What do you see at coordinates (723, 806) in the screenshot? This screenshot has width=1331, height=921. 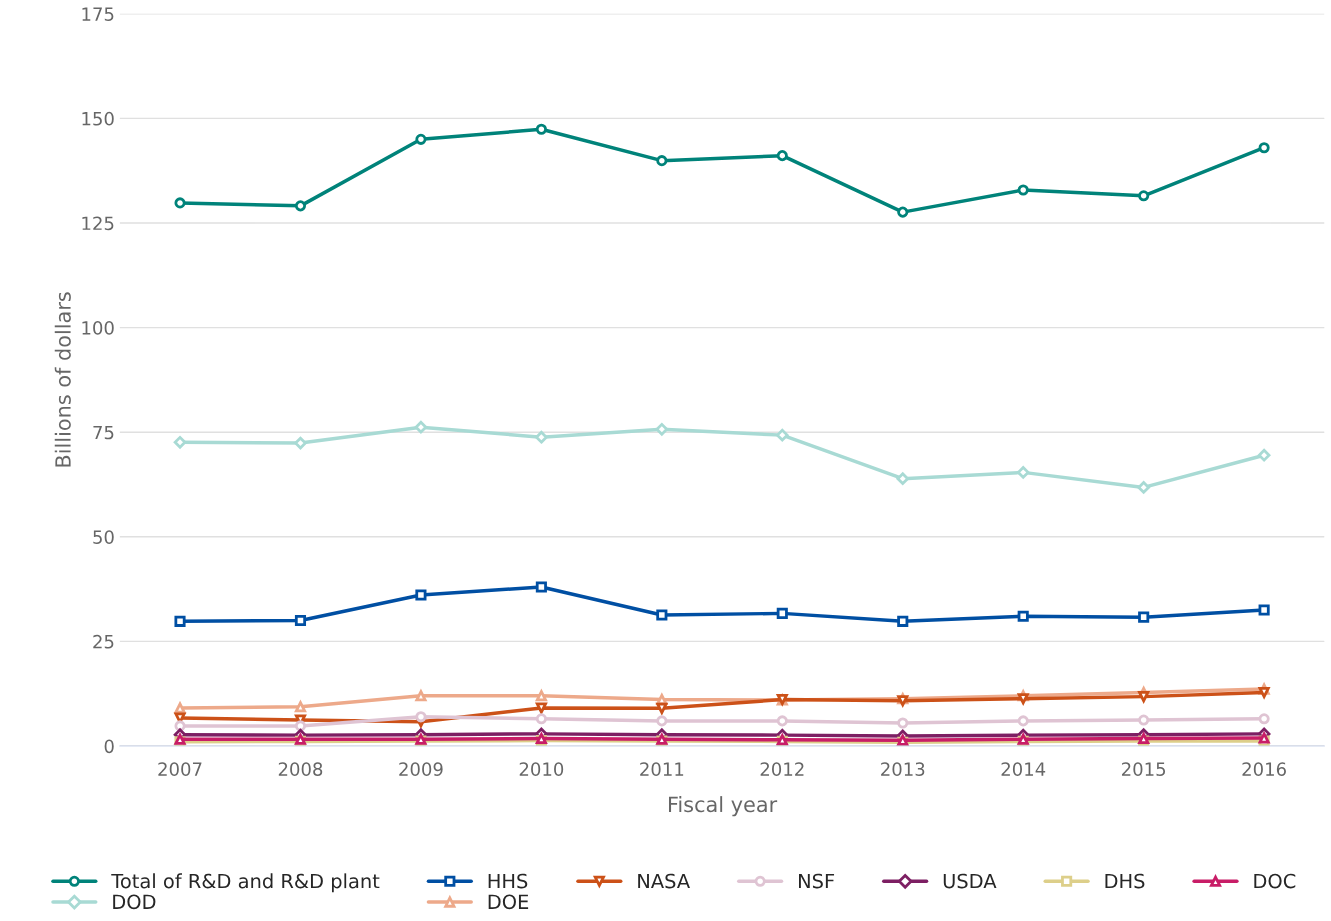 I see `x-axis-title: Fiscal year` at bounding box center [723, 806].